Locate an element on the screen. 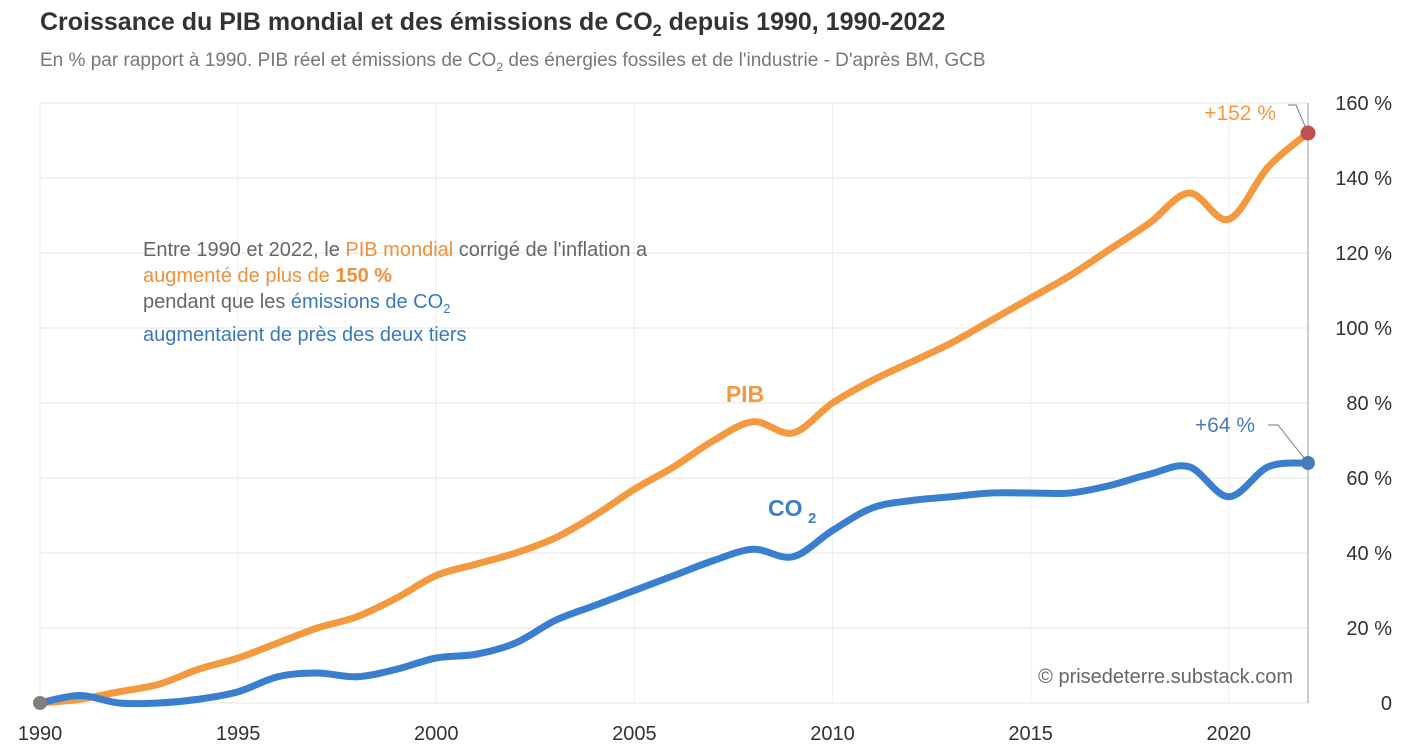  series-label-co2-sub: 2 is located at coordinates (812, 518).